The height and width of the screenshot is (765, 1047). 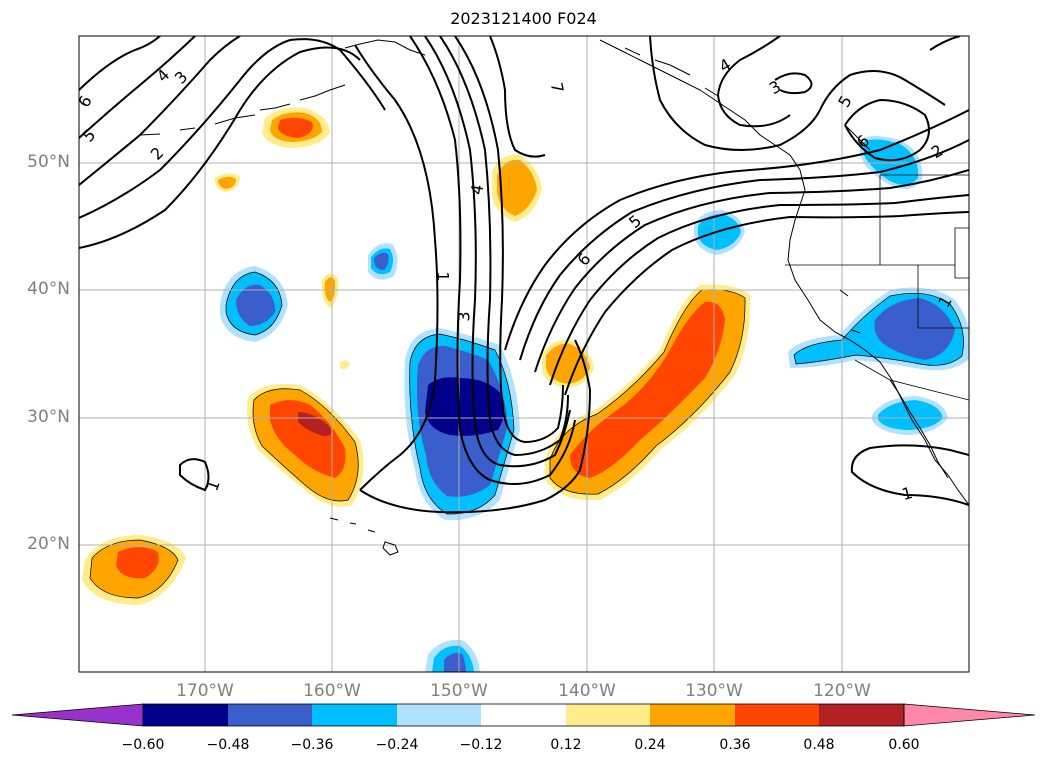 What do you see at coordinates (48, 544) in the screenshot?
I see `lat-label-20n: 20°N` at bounding box center [48, 544].